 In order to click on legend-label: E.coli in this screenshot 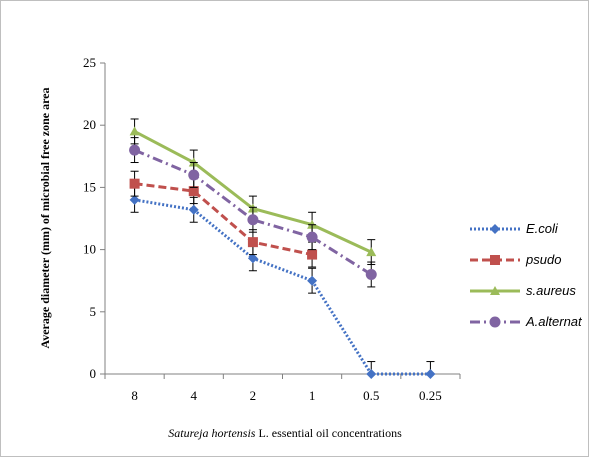, I will do `click(542, 228)`.